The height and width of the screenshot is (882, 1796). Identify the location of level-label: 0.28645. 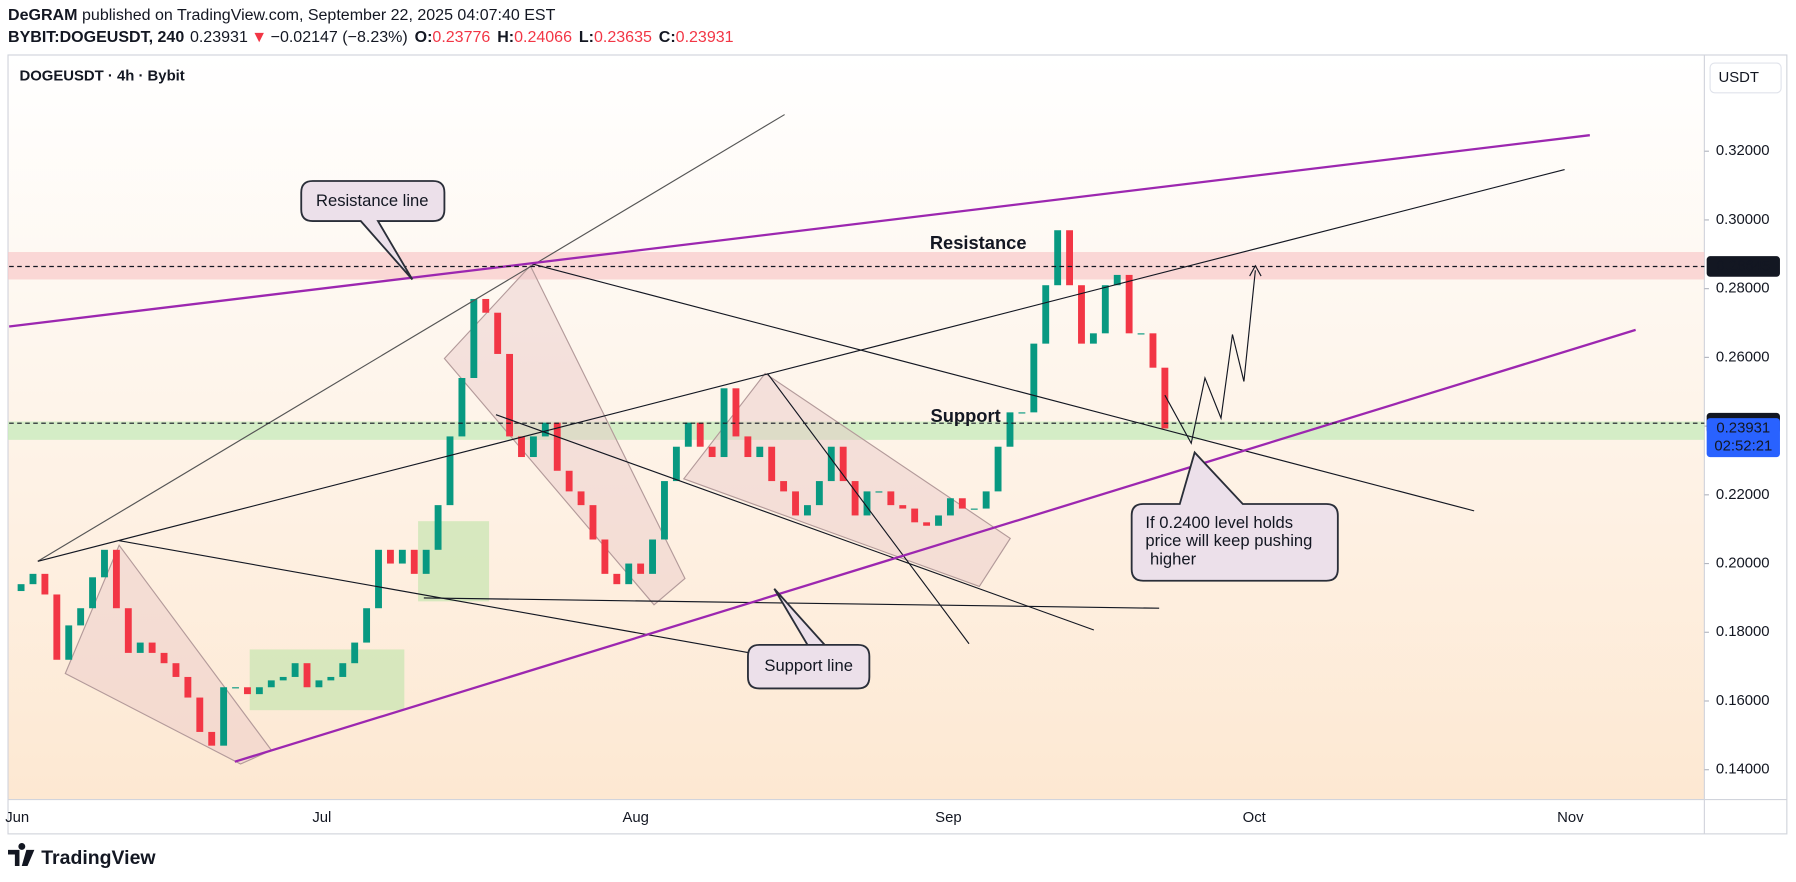
(1743, 266).